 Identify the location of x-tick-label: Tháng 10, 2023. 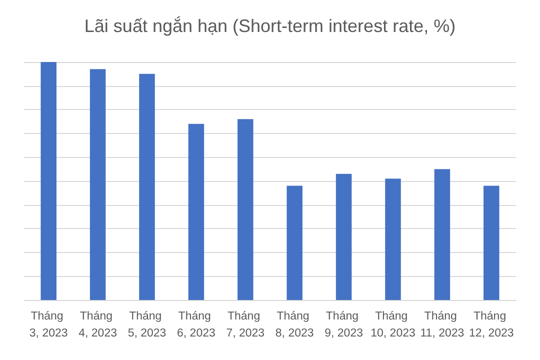
(393, 325).